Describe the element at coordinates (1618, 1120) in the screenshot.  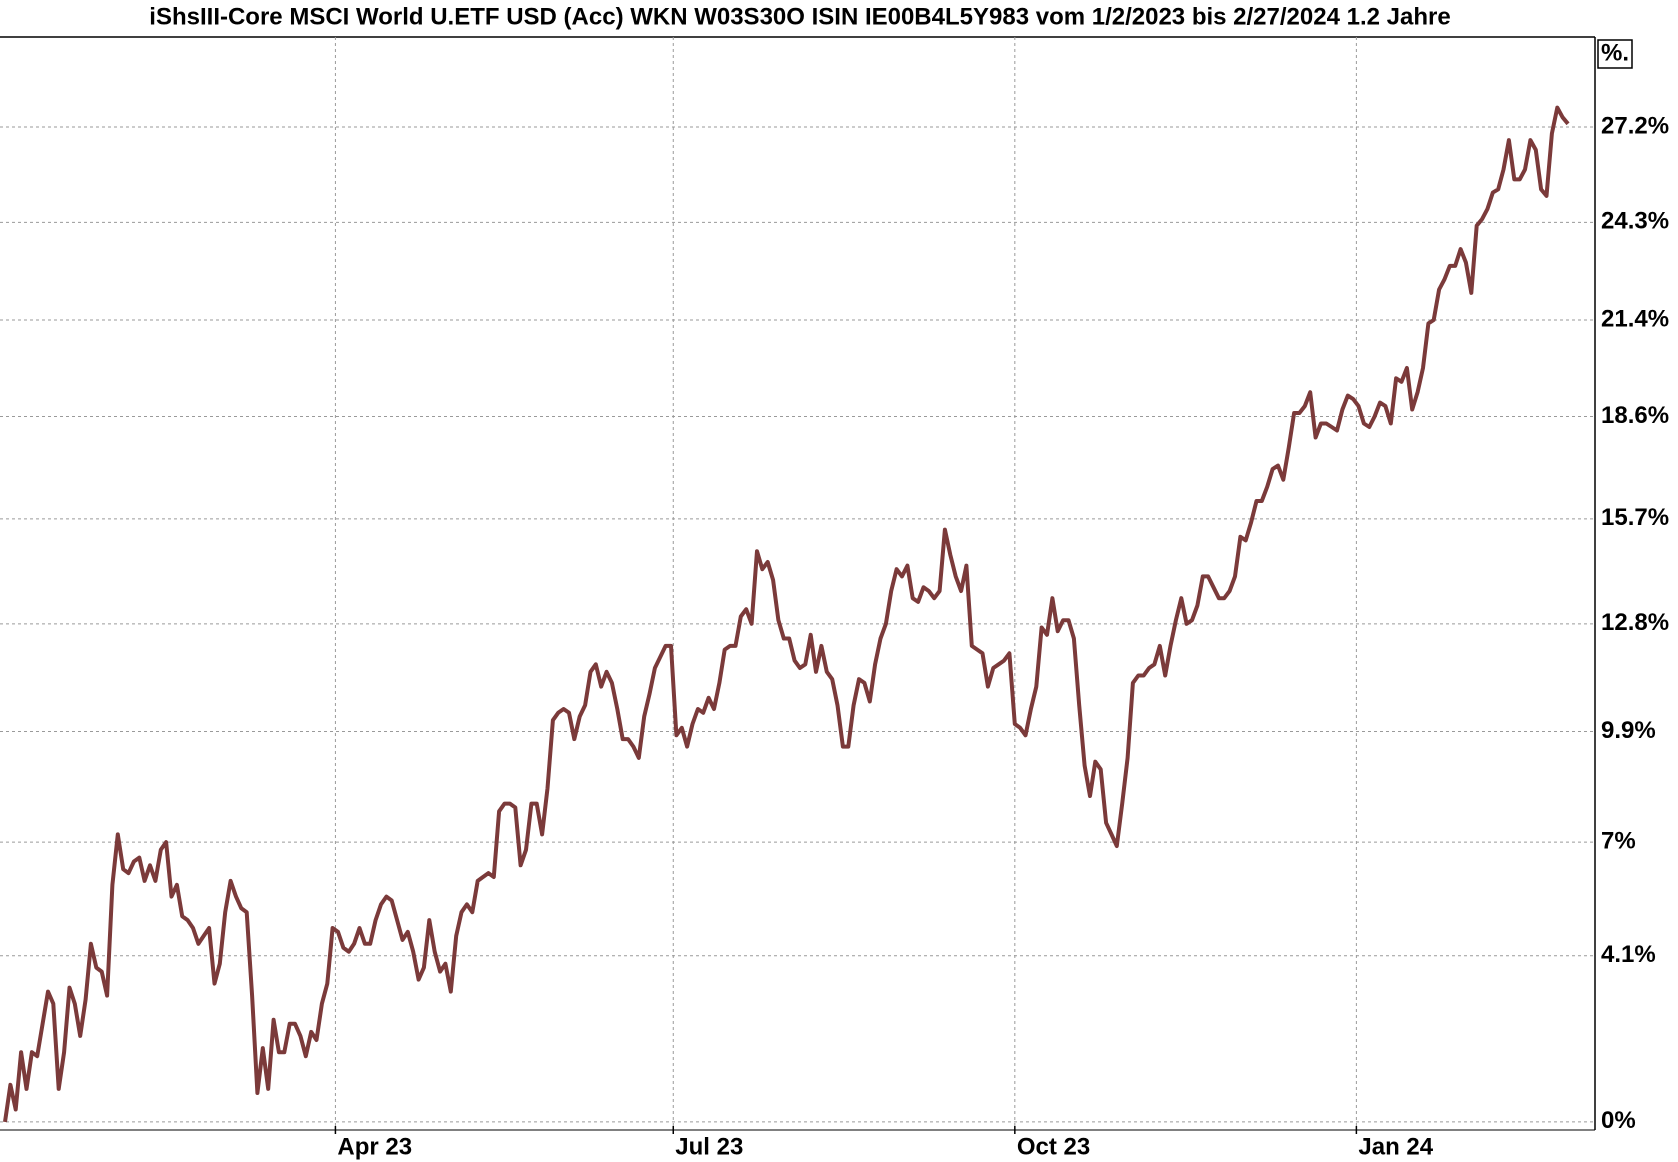
I see `y-tick-label: 0%` at that location.